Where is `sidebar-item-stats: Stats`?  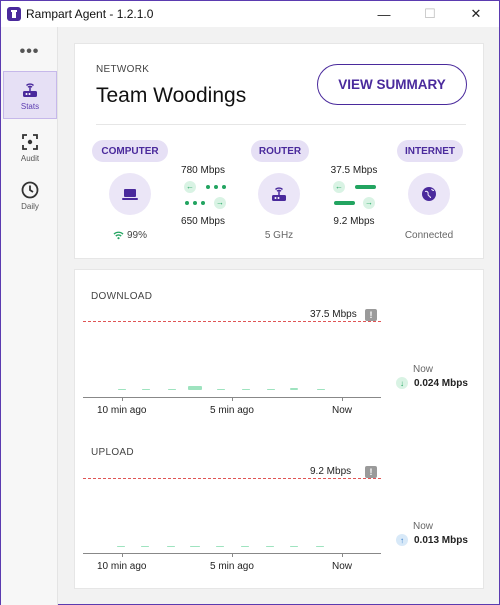 sidebar-item-stats: Stats is located at coordinates (30, 95).